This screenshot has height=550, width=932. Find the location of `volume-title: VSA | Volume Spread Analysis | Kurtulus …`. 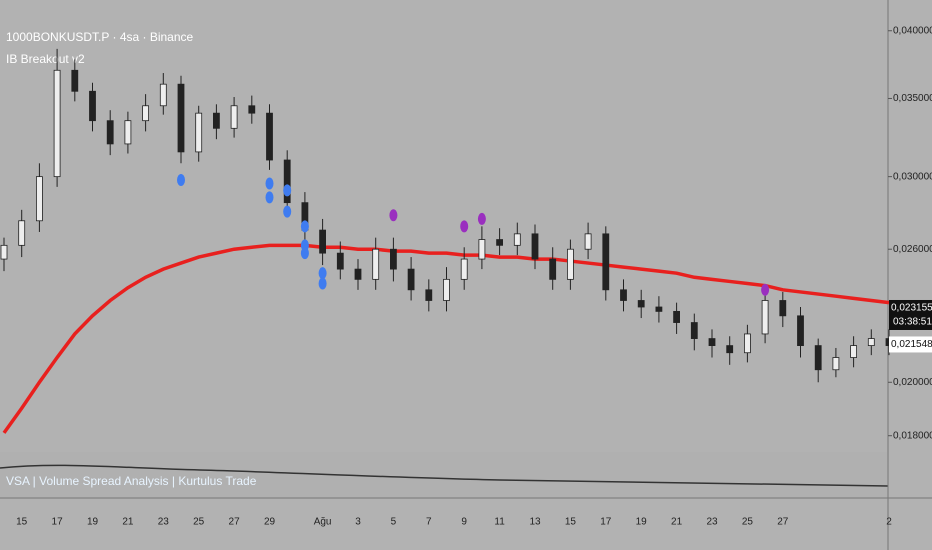

volume-title: VSA | Volume Spread Analysis | Kurtulus … is located at coordinates (131, 481).